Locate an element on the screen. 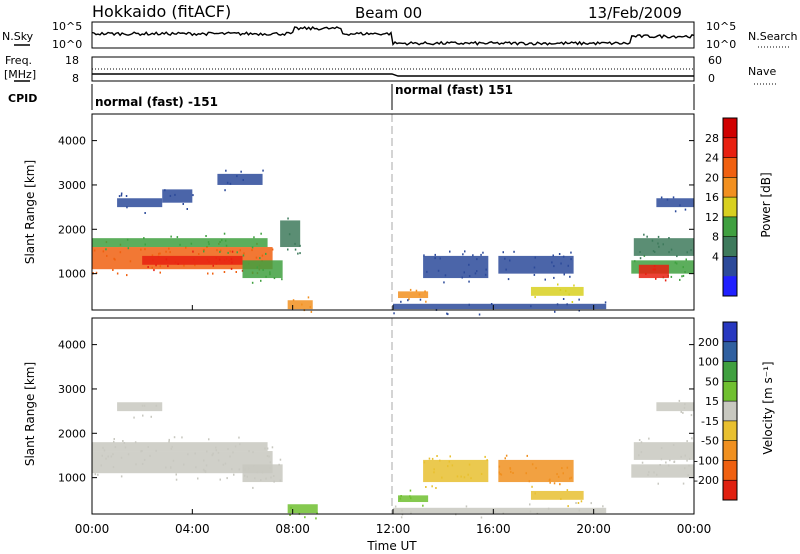 The width and height of the screenshot is (800, 554). time-axis-label: Time UT is located at coordinates (391, 546).